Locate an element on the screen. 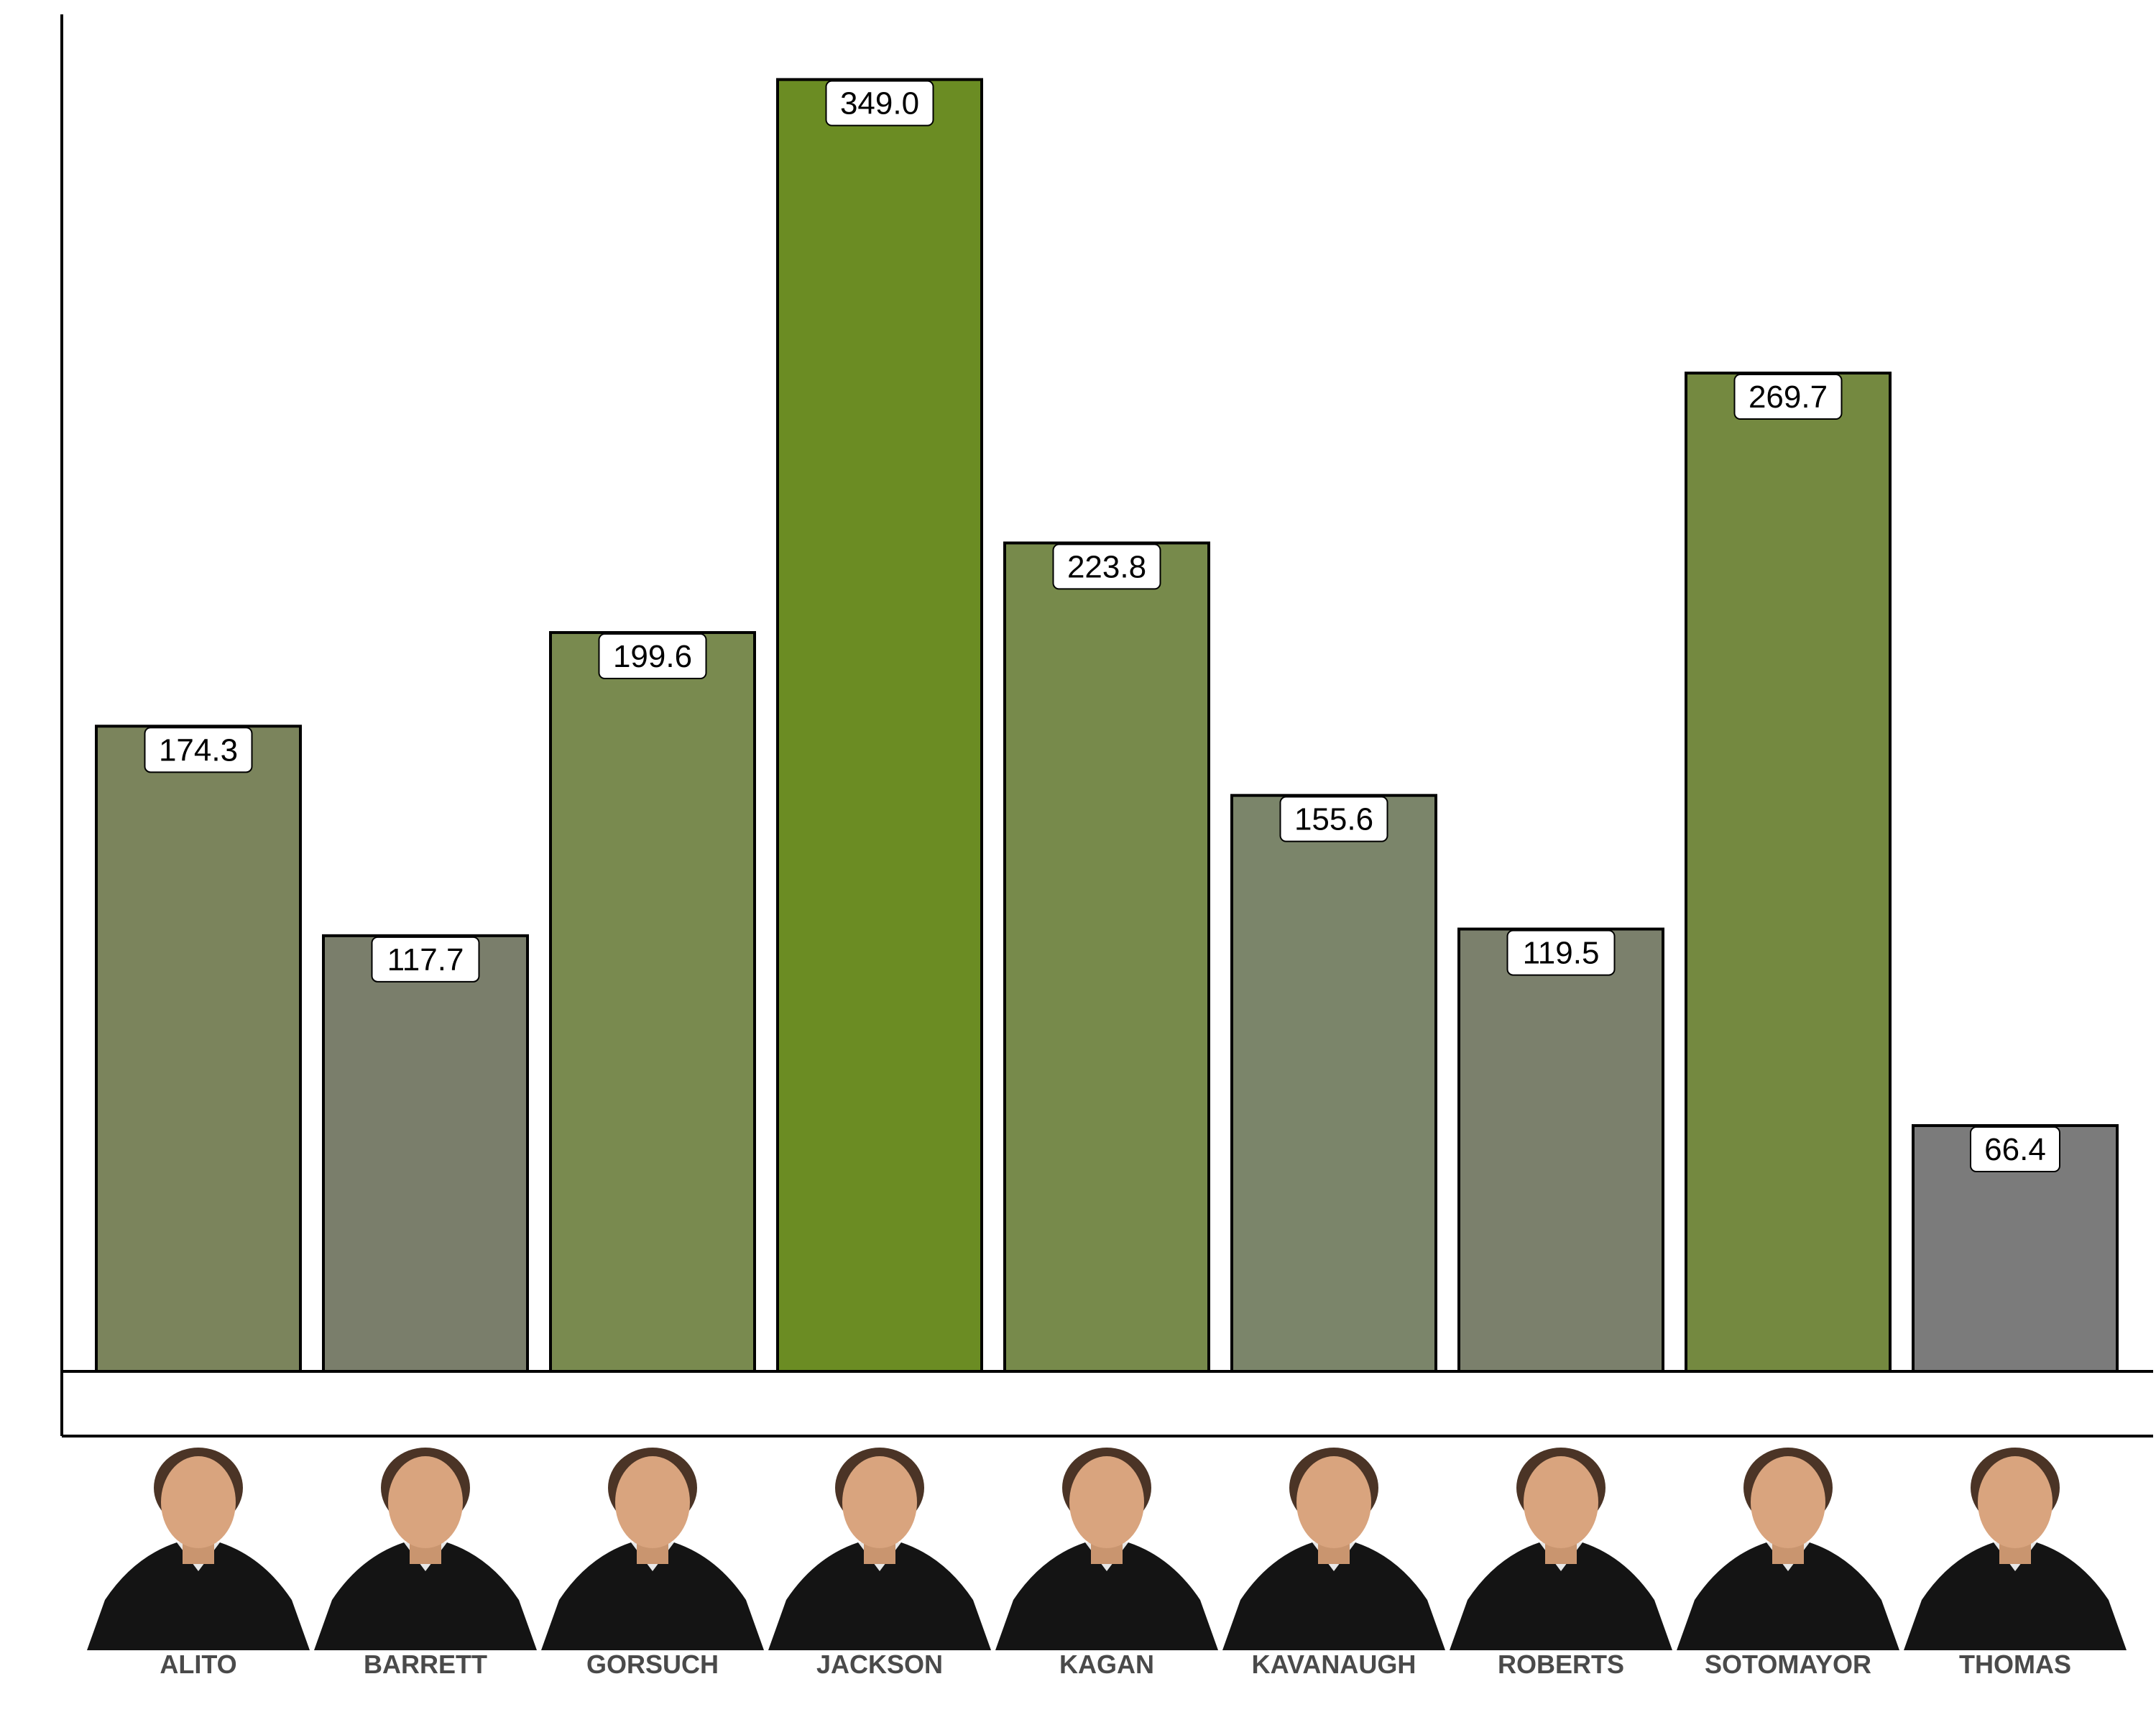 Image resolution: width=2156 pixels, height=1725 pixels. data-label: 174.3 is located at coordinates (199, 750).